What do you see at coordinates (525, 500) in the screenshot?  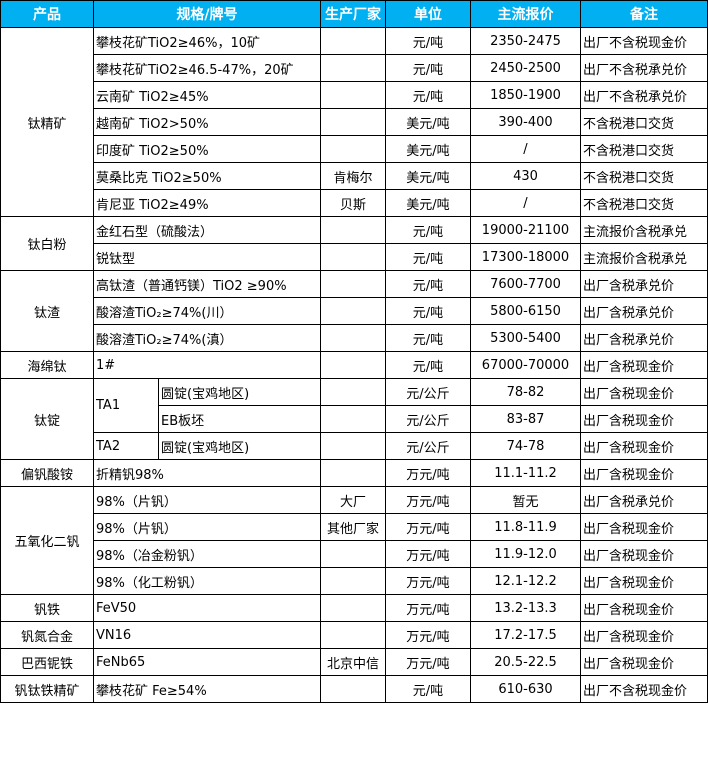 I see `price-cell: 暂无` at bounding box center [525, 500].